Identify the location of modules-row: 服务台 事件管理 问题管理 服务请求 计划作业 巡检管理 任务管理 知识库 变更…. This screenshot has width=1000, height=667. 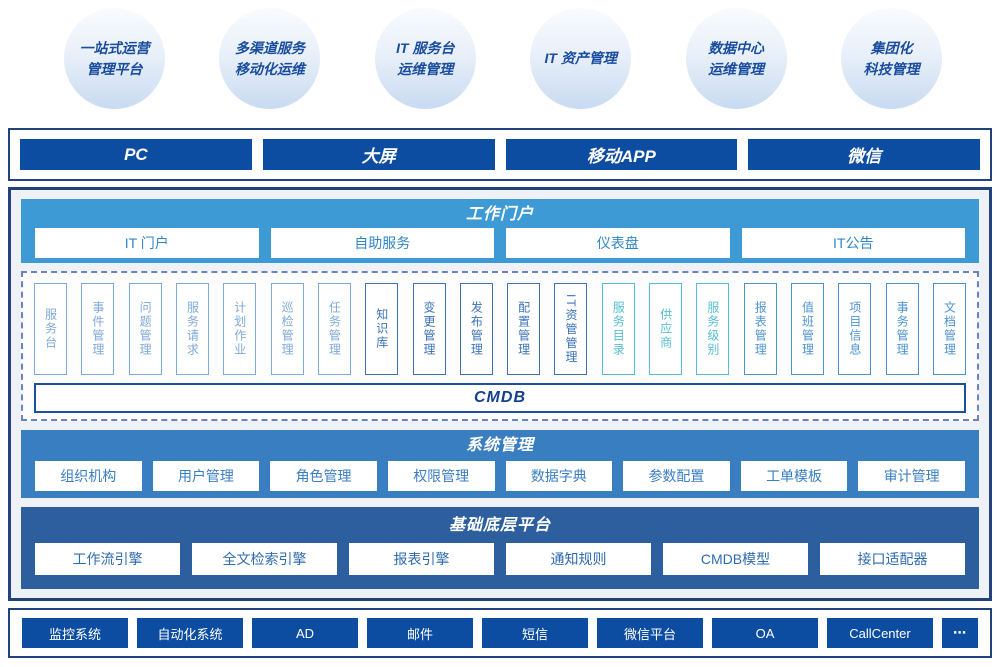
(500, 329).